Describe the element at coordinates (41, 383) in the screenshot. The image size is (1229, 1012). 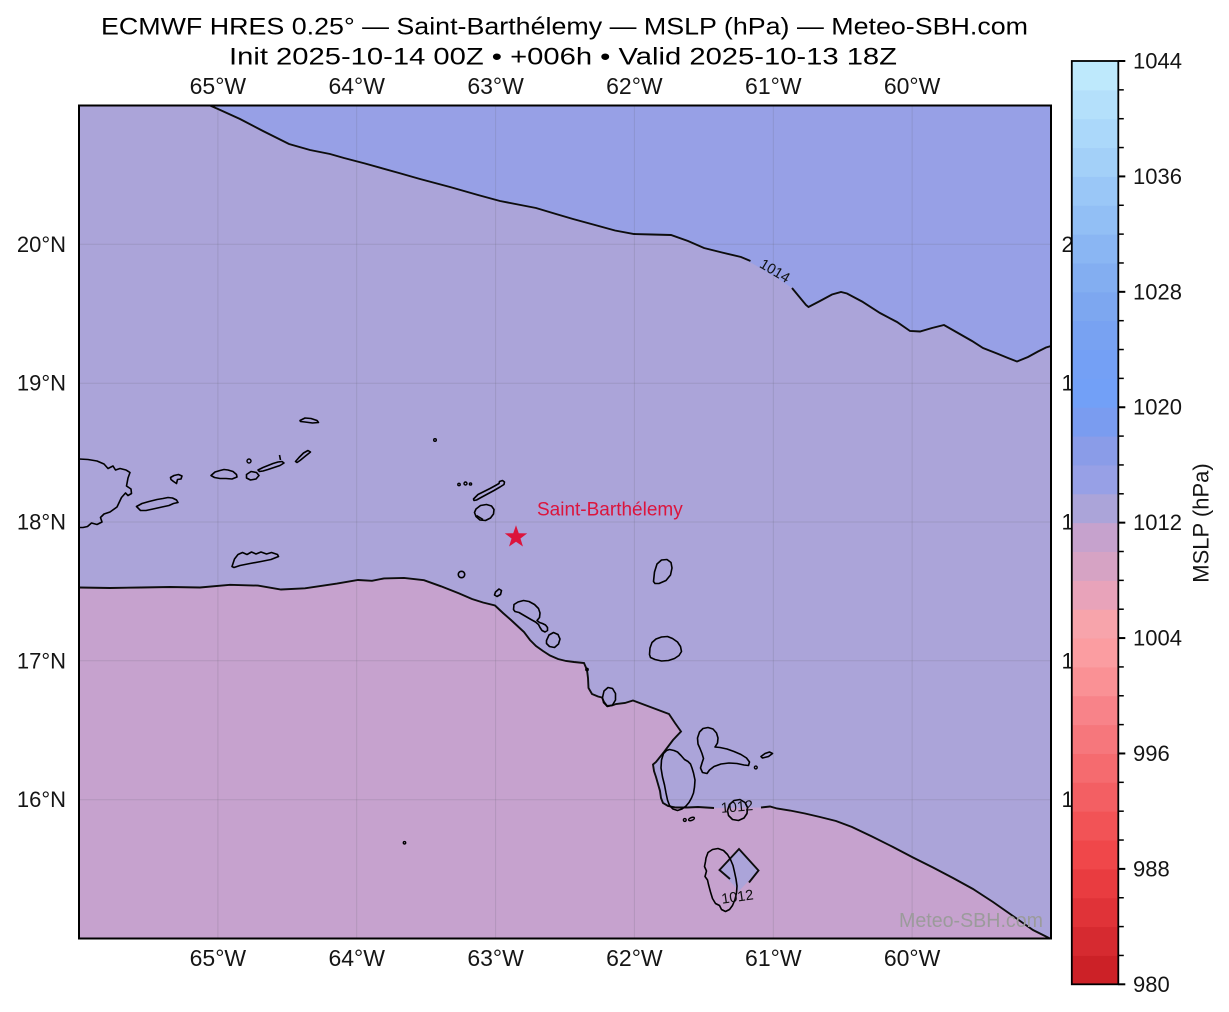
I see `svg-text: 19°N` at that location.